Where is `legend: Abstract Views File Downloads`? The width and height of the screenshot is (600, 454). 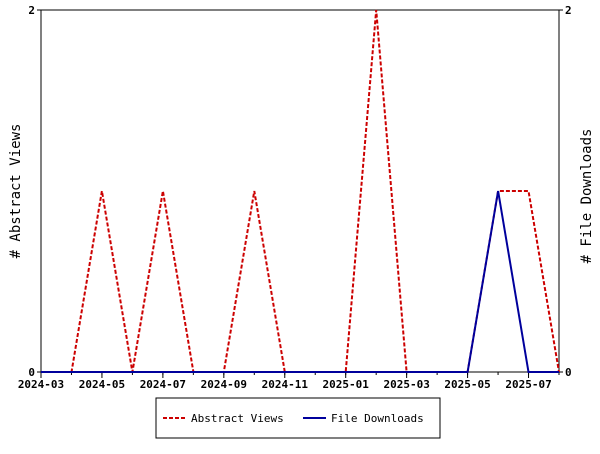
legend: Abstract Views File Downloads is located at coordinates (298, 418).